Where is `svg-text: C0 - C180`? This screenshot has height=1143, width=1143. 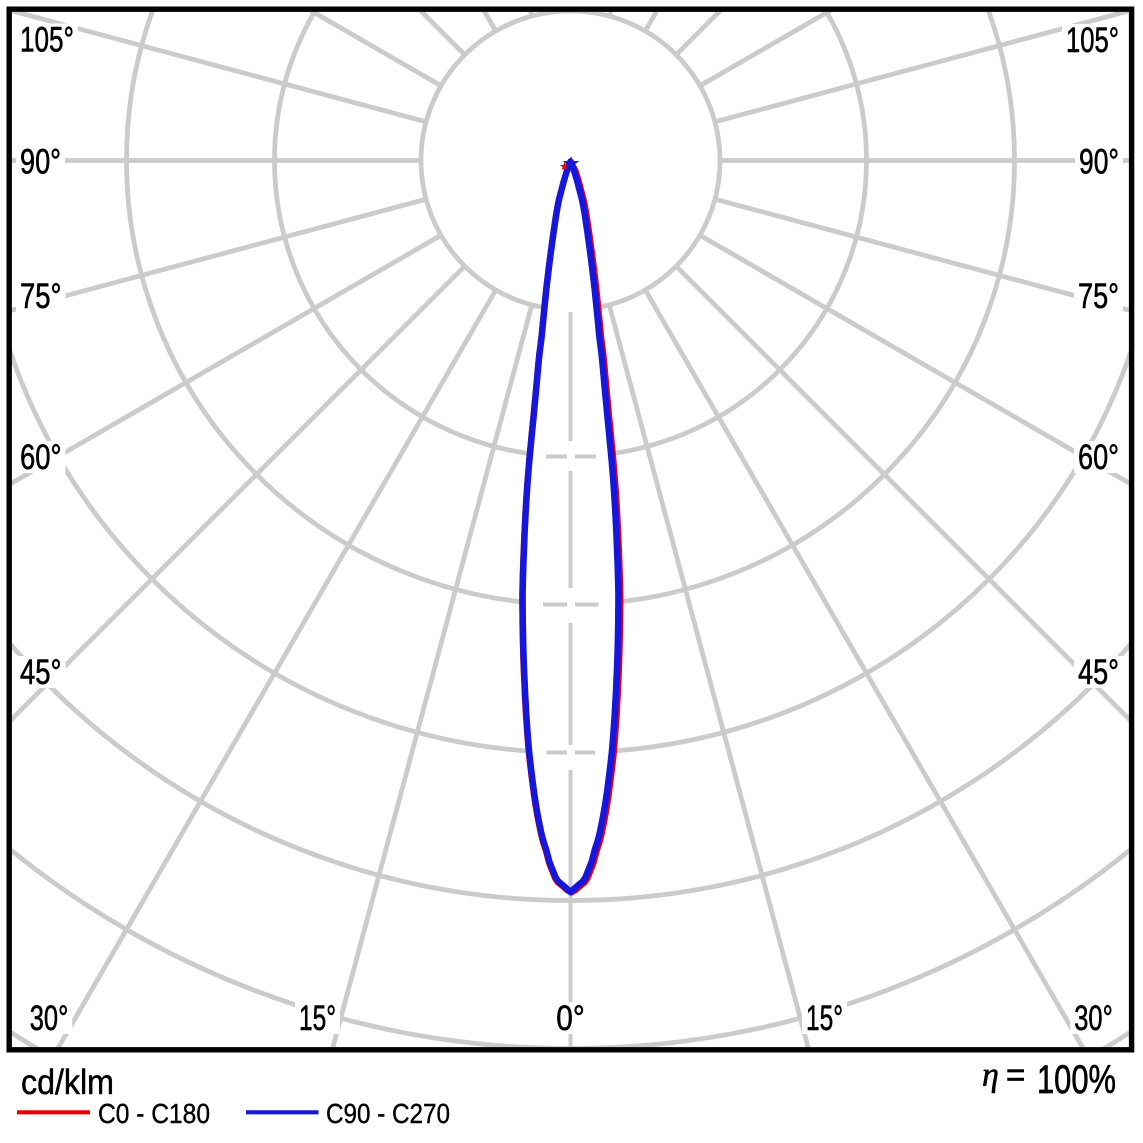
svg-text: C0 - C180 is located at coordinates (154, 1113).